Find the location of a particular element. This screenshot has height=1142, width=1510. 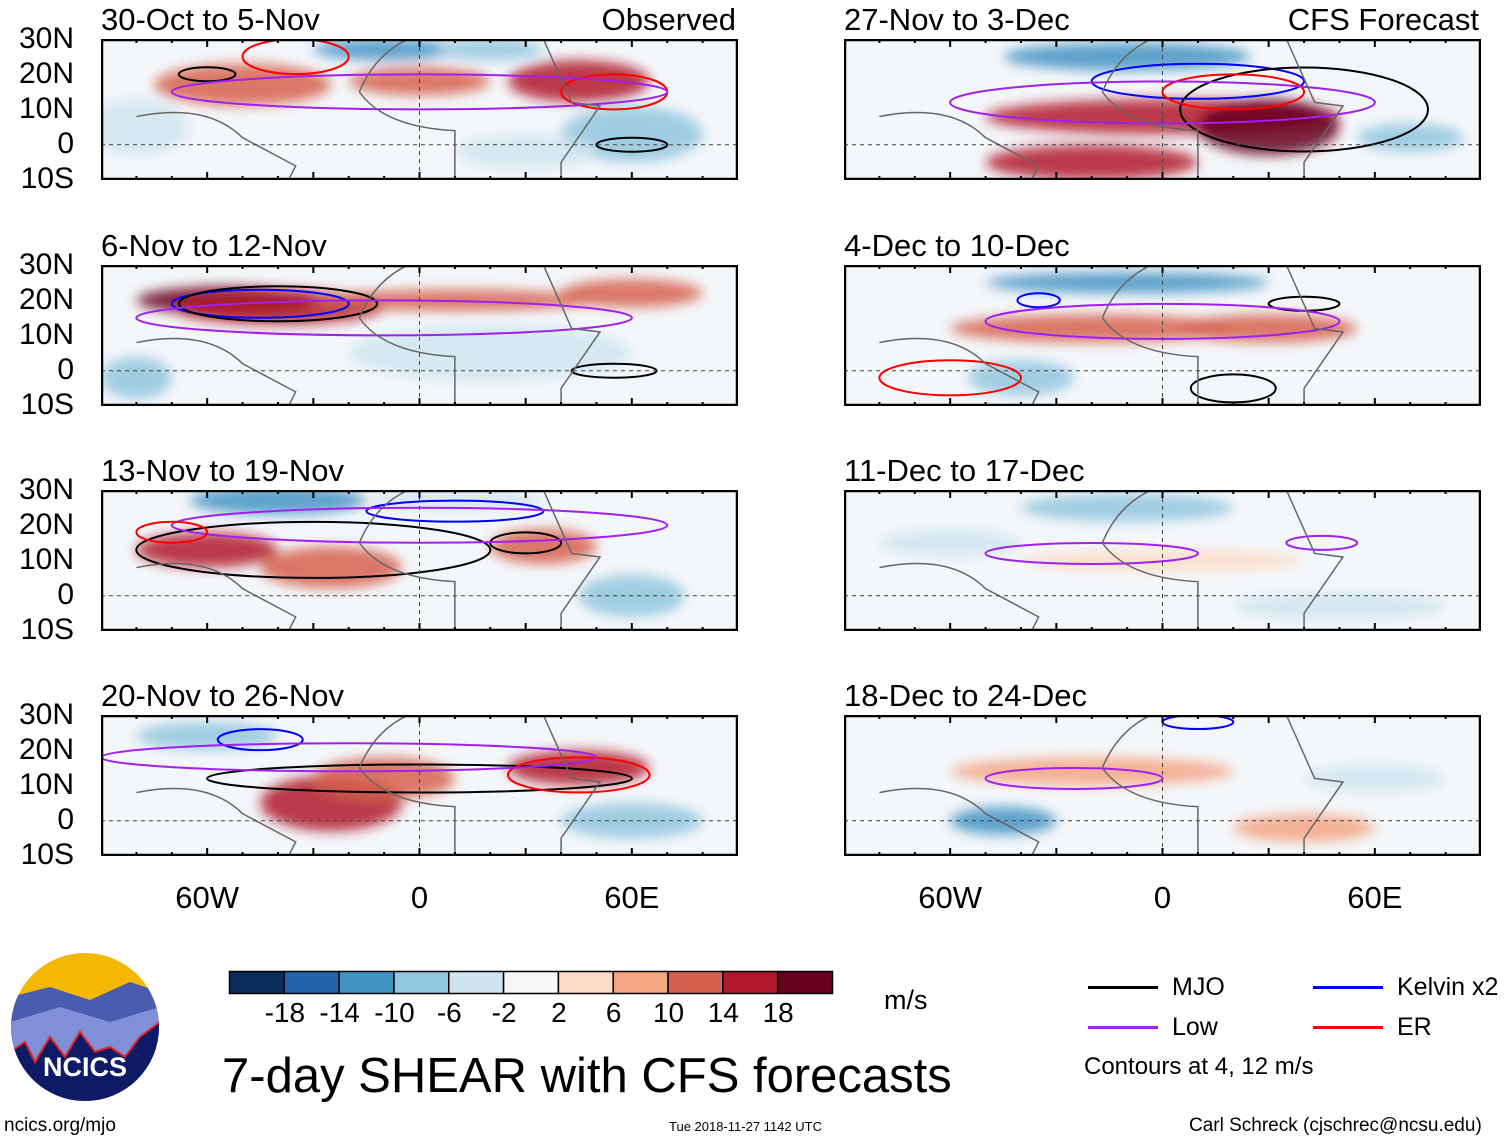

panel-title: 27-Nov to 3-Dec is located at coordinates (957, 19).